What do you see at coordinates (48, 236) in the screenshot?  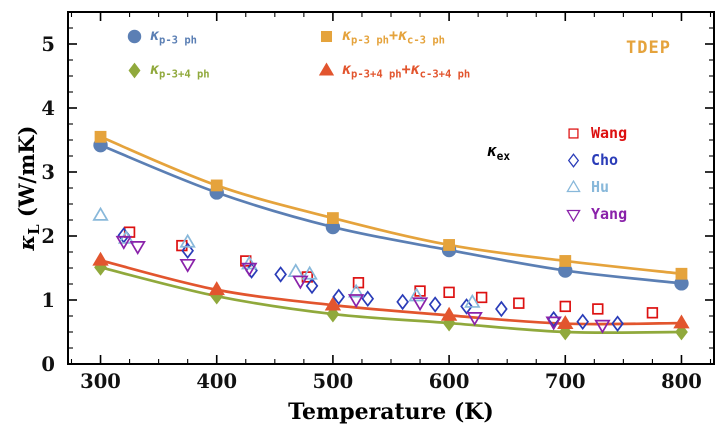 I see `tick-label: 2` at bounding box center [48, 236].